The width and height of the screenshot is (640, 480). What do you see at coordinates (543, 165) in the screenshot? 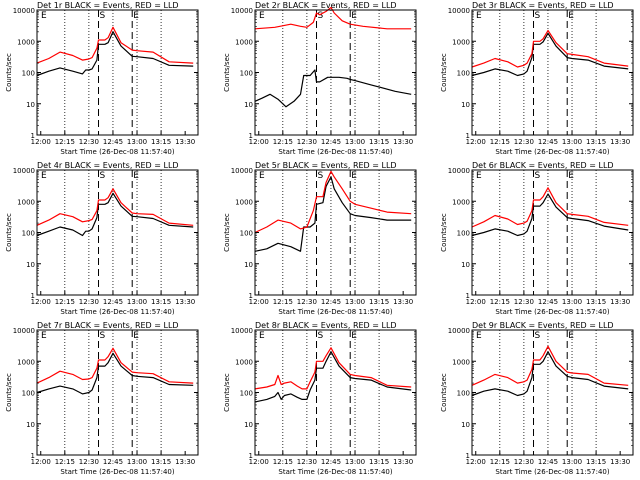
I see `chart-title: Det 6r BLACK = Events, RED = LLD` at bounding box center [543, 165].